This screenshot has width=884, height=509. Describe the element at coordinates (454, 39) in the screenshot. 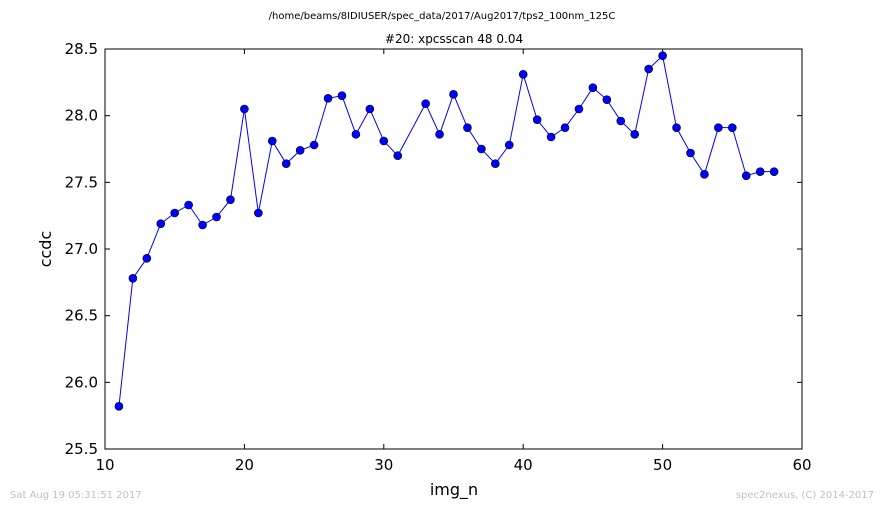

I see `chart-title: #20: xpcsscan 48 0.04` at that location.